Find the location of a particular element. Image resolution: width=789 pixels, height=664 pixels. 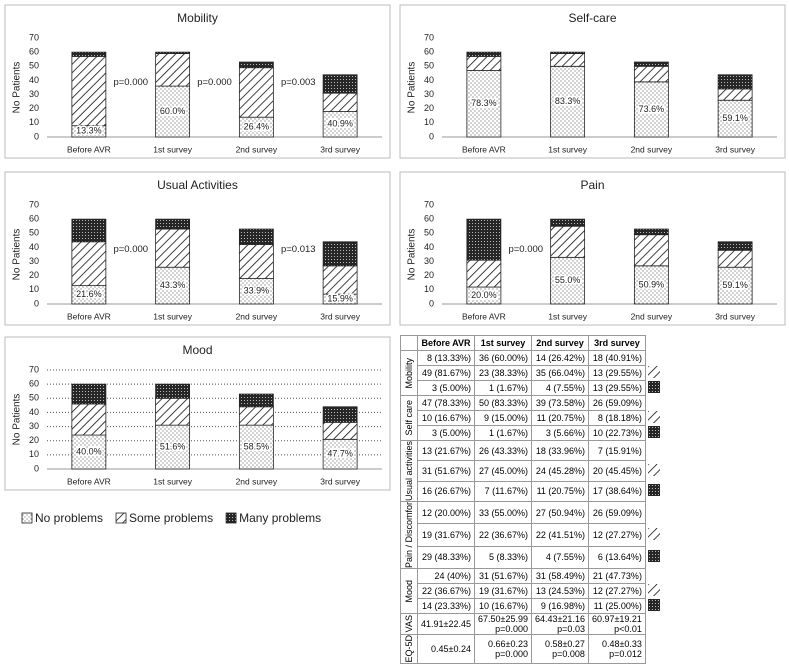

percent-label: 78.3% is located at coordinates (484, 103).